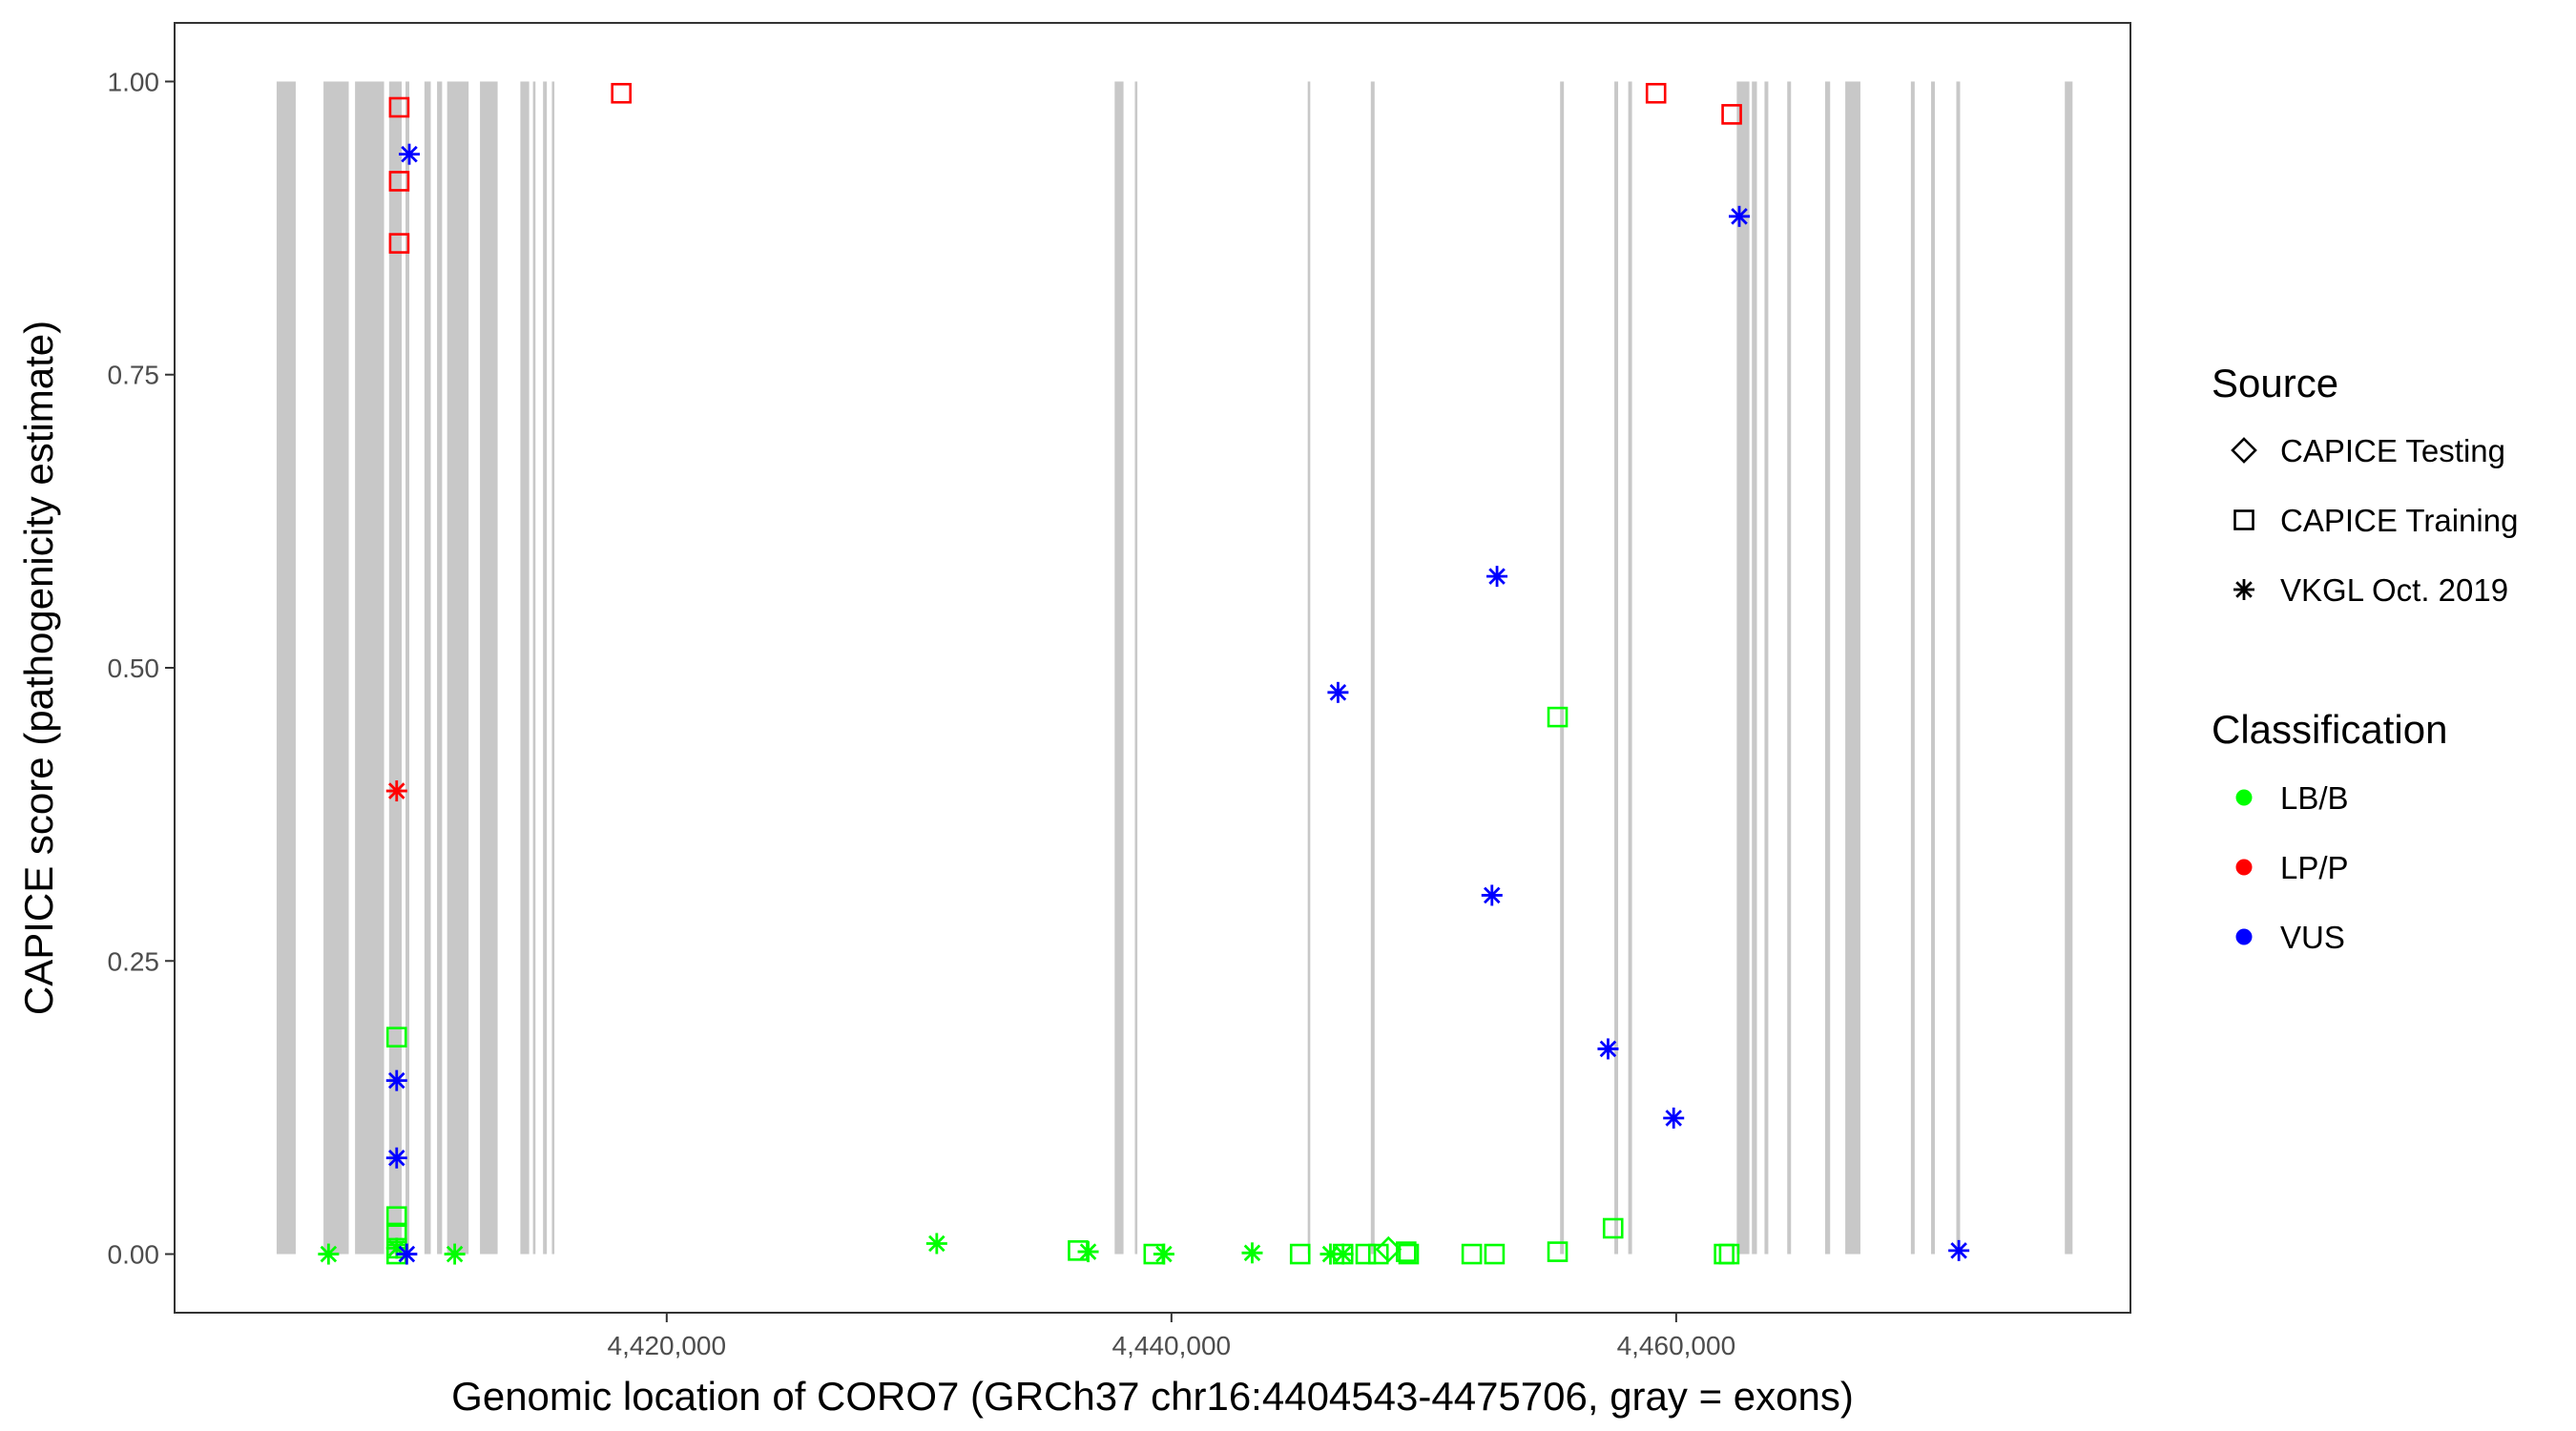 Image resolution: width=2576 pixels, height=1431 pixels. I want to click on legend-source-title: Source, so click(2275, 383).